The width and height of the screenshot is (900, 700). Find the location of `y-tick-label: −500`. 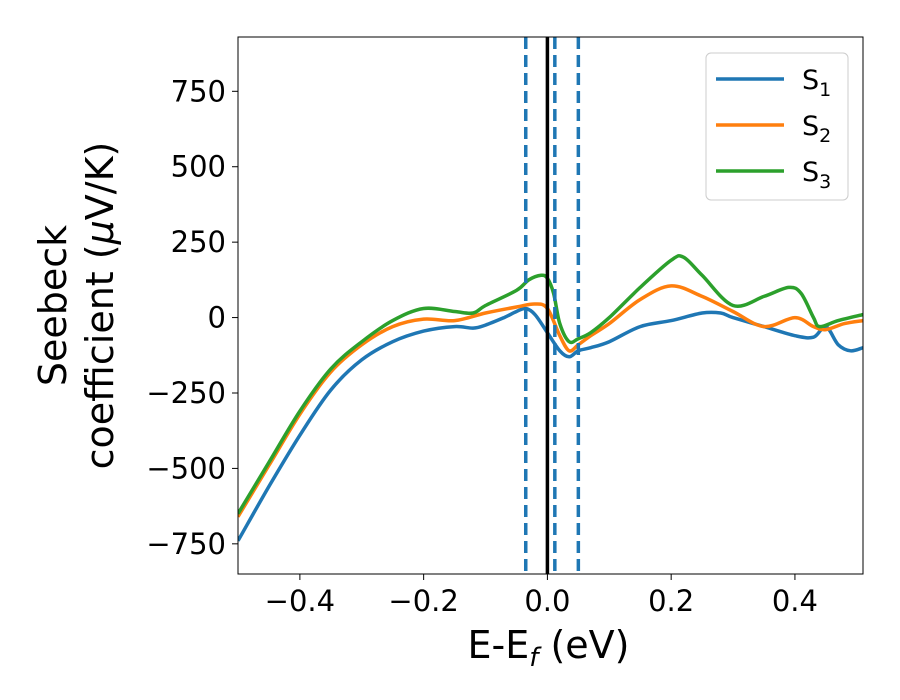

y-tick-label: −500 is located at coordinates (186, 468).